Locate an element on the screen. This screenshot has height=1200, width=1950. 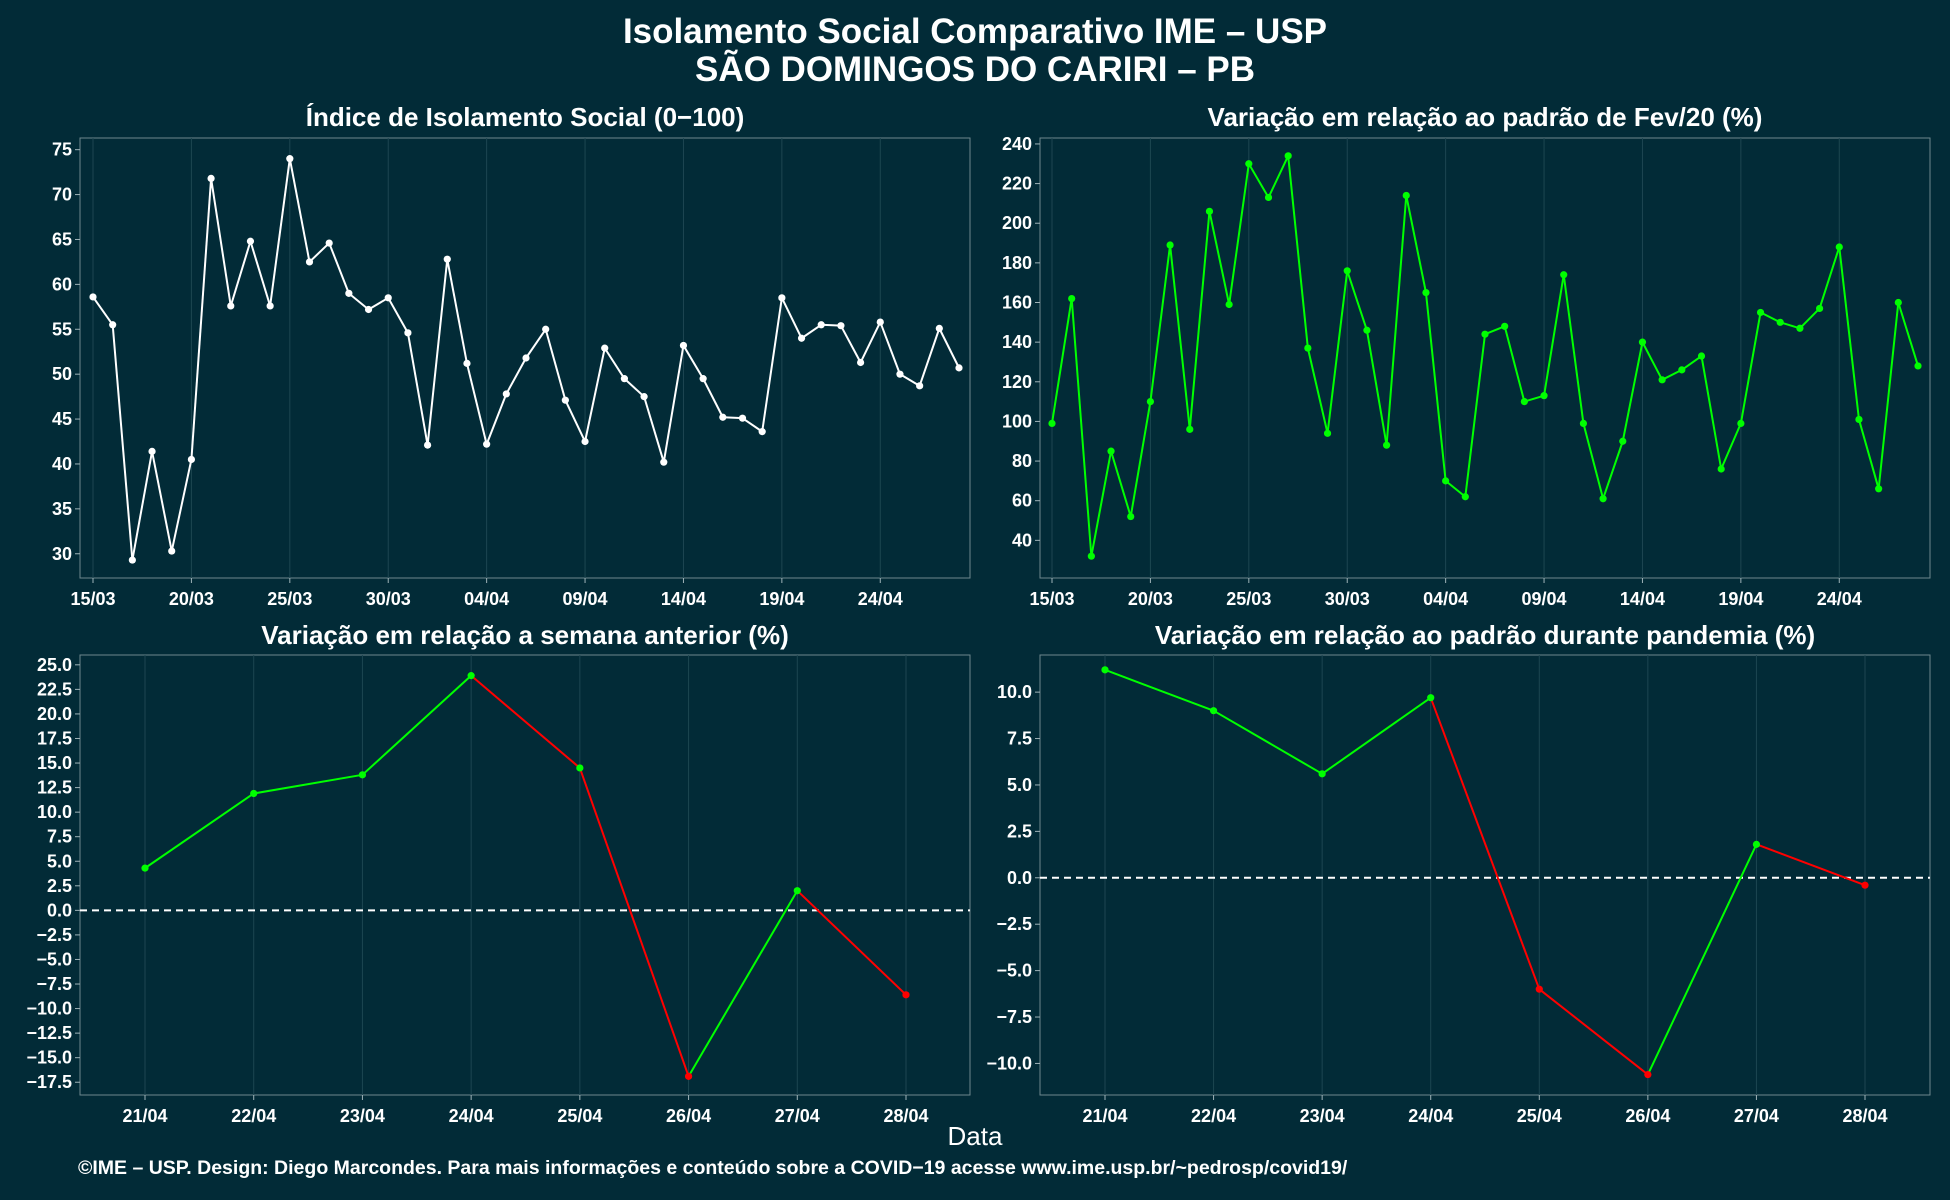
y-tick-label: 10.0 is located at coordinates (1014, 692).